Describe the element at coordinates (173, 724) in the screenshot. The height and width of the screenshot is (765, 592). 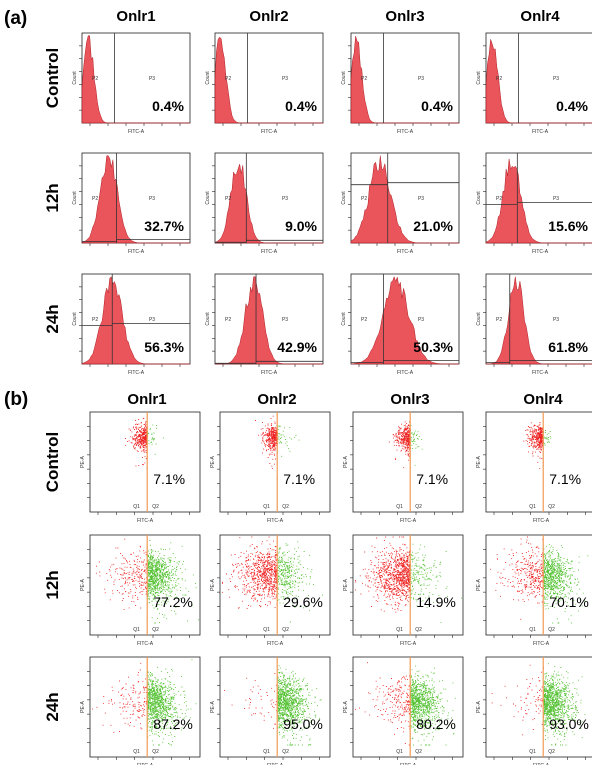
I see `percentage-label: 87.2%` at that location.